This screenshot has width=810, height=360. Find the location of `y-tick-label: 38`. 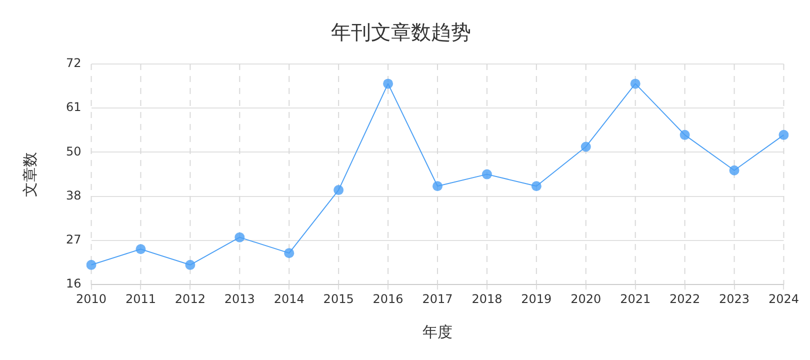

y-tick-label: 38 is located at coordinates (74, 195).